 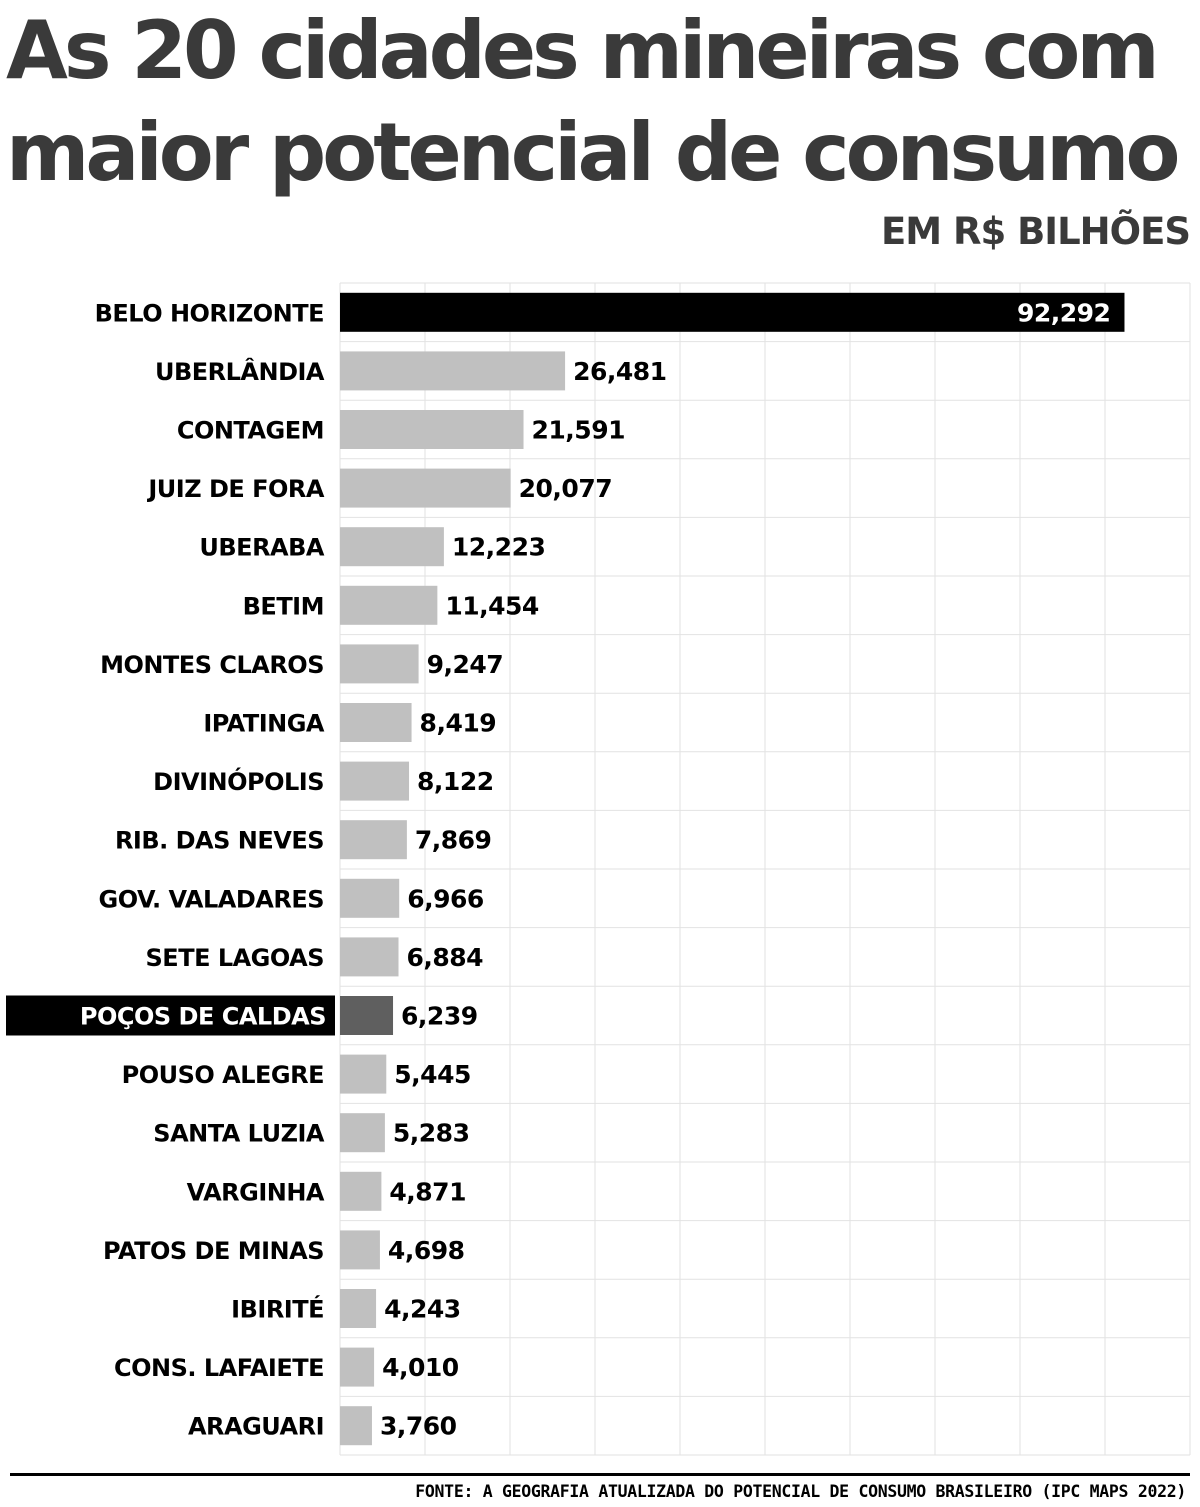 I want to click on data-label: 5,445, so click(x=432, y=1074).